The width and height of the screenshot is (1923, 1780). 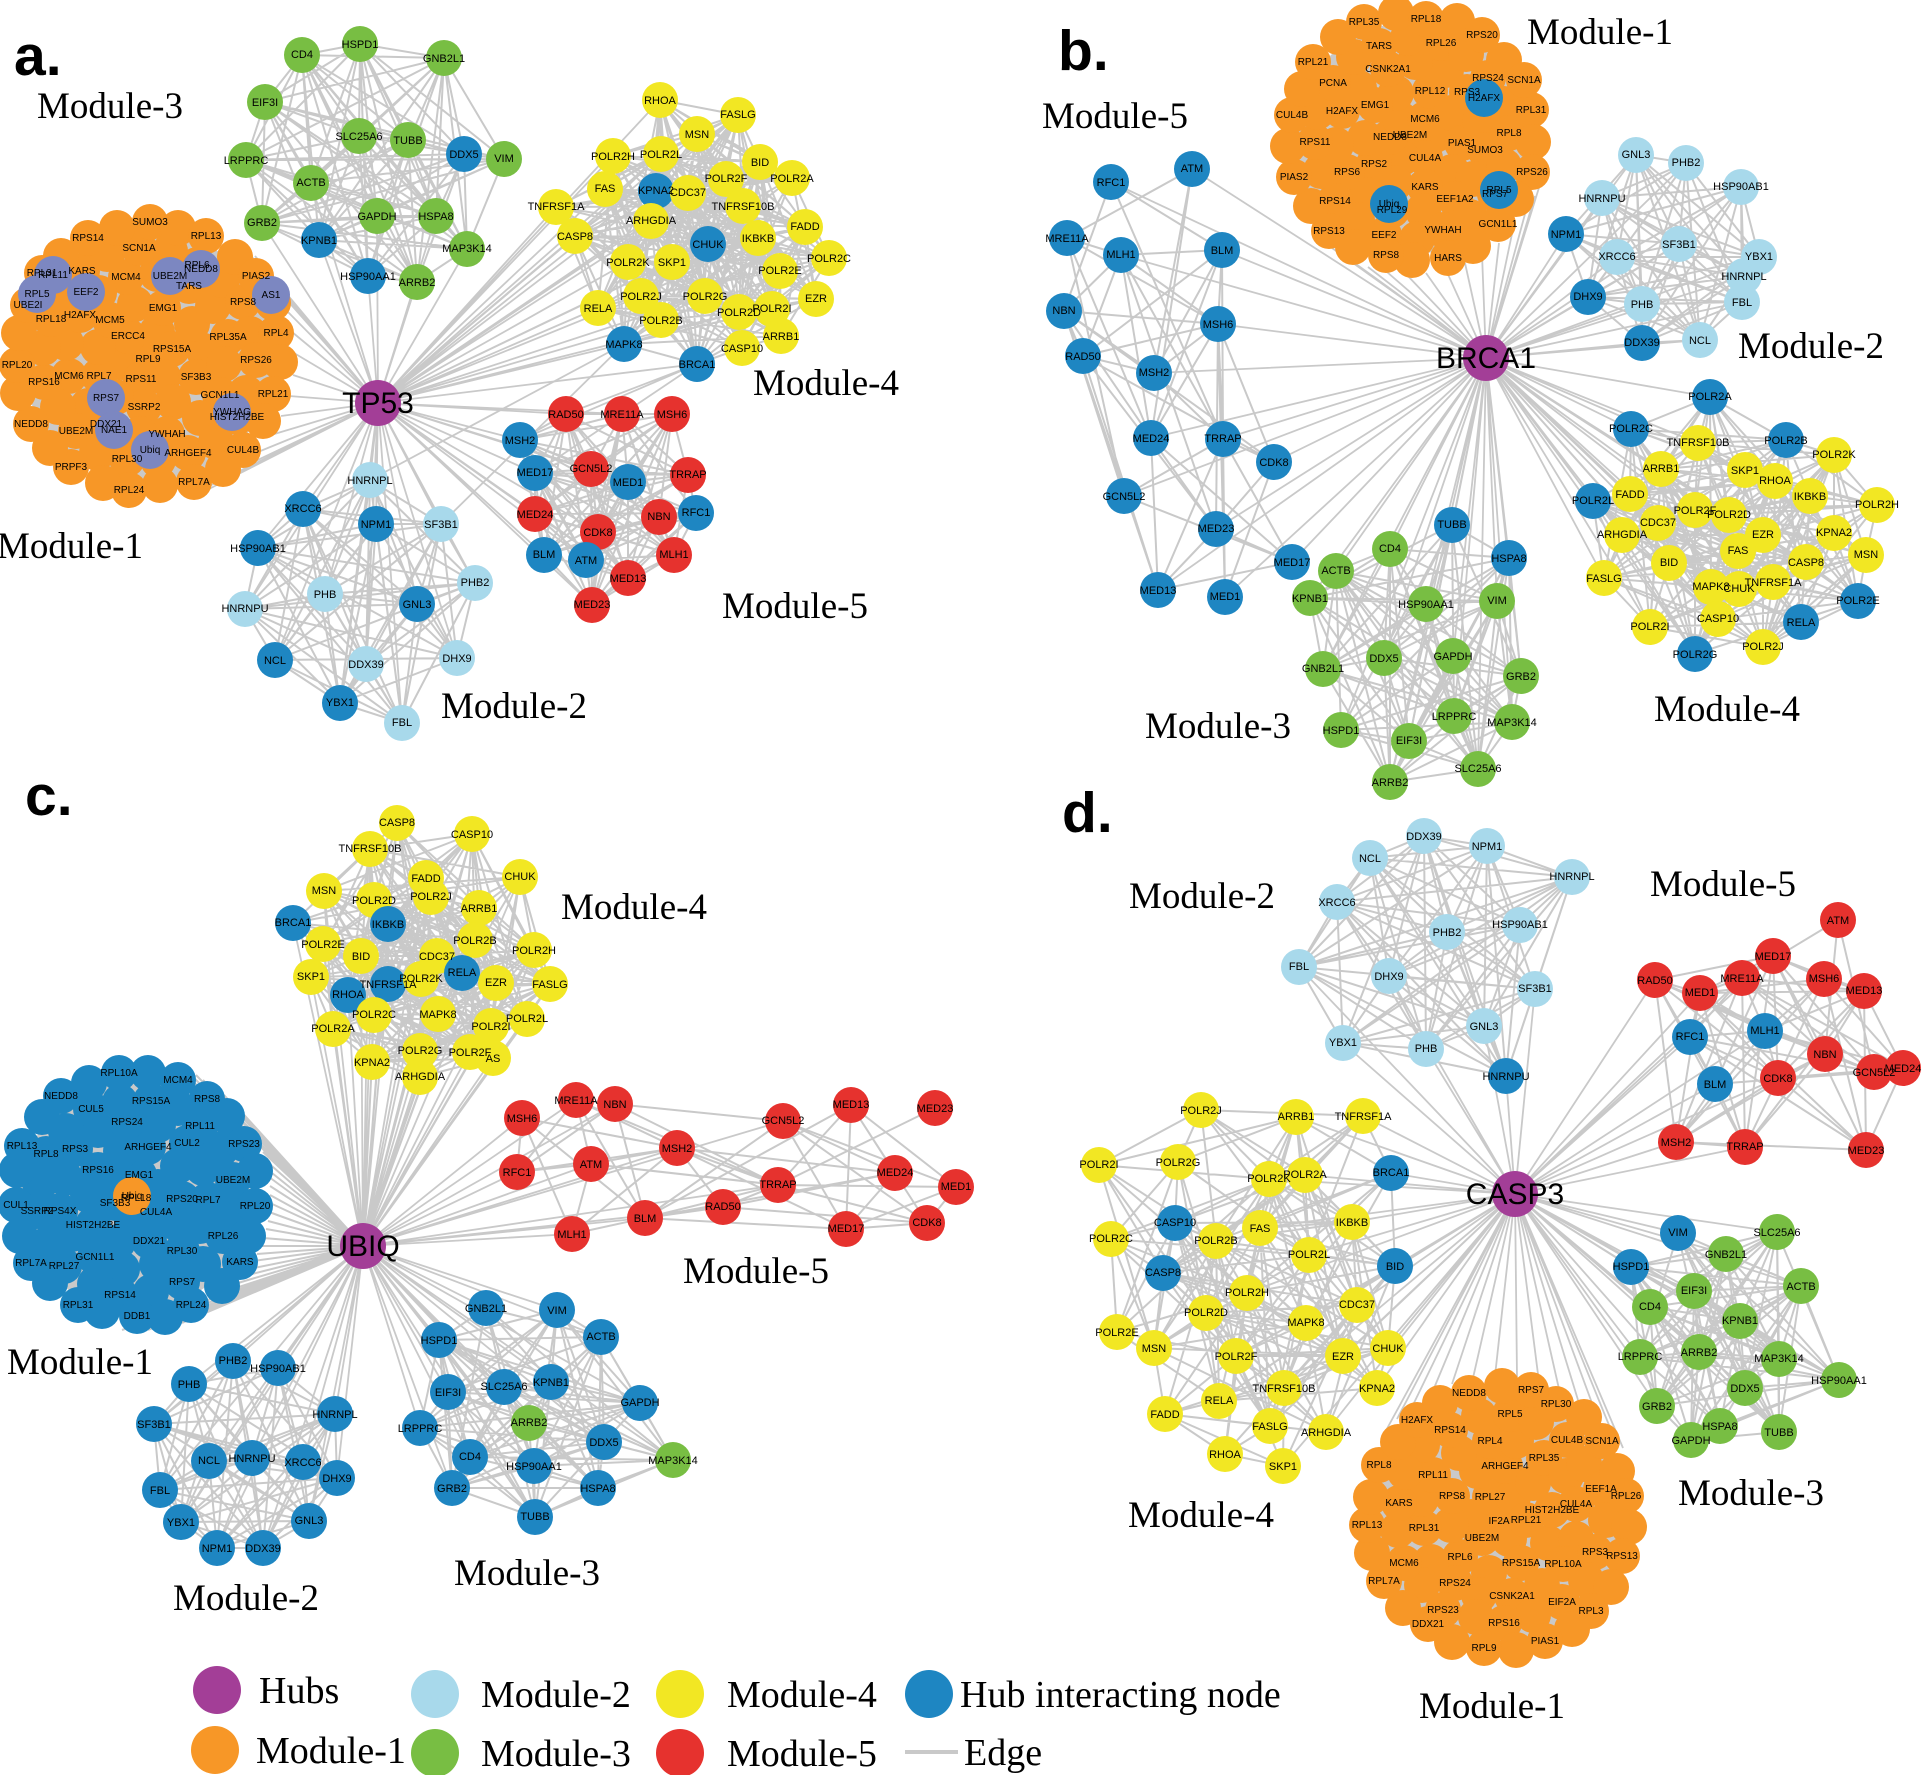 I want to click on svg-text: H2AFX, so click(x=1342, y=111).